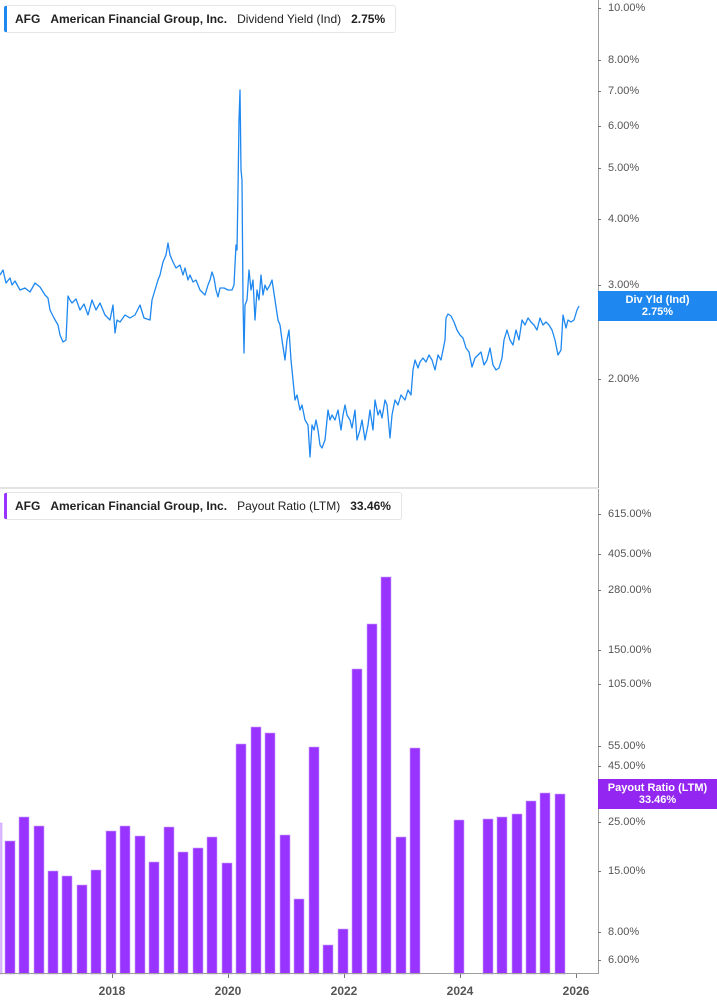 This screenshot has height=1005, width=717. What do you see at coordinates (621, 766) in the screenshot?
I see `y-tick: 45.00%` at bounding box center [621, 766].